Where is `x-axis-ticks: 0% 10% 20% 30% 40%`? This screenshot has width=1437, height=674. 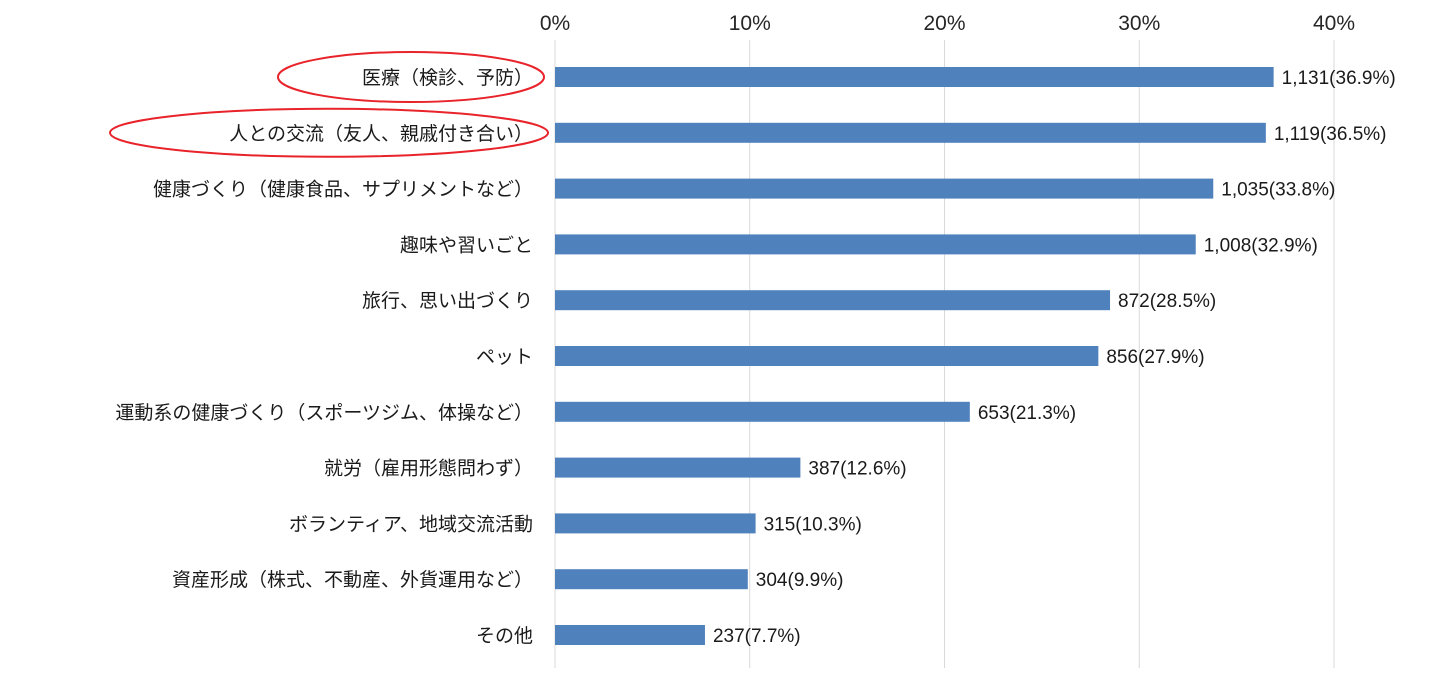
x-axis-ticks: 0% 10% 20% 30% 40% is located at coordinates (947, 23).